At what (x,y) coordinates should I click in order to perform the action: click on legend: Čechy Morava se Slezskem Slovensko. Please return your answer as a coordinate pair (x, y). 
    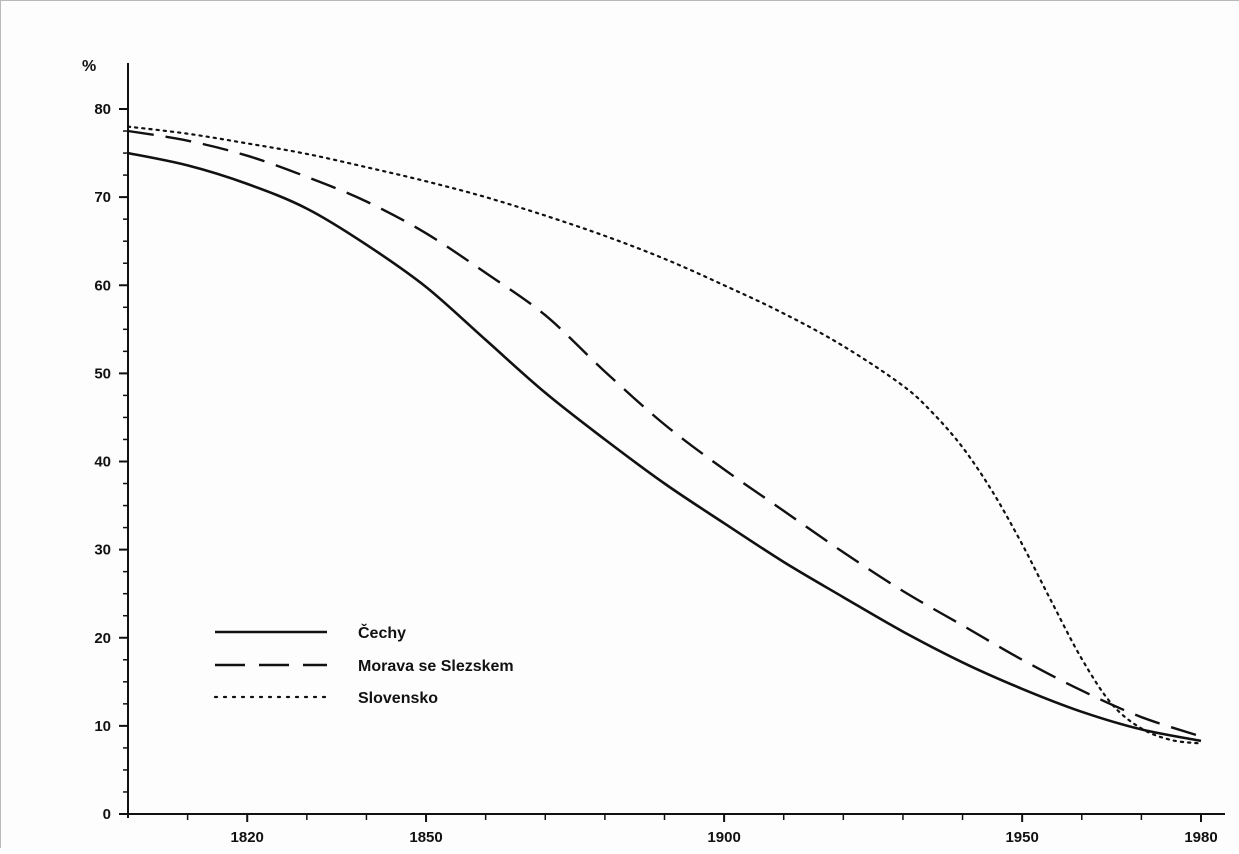
    Looking at the image, I should click on (363, 665).